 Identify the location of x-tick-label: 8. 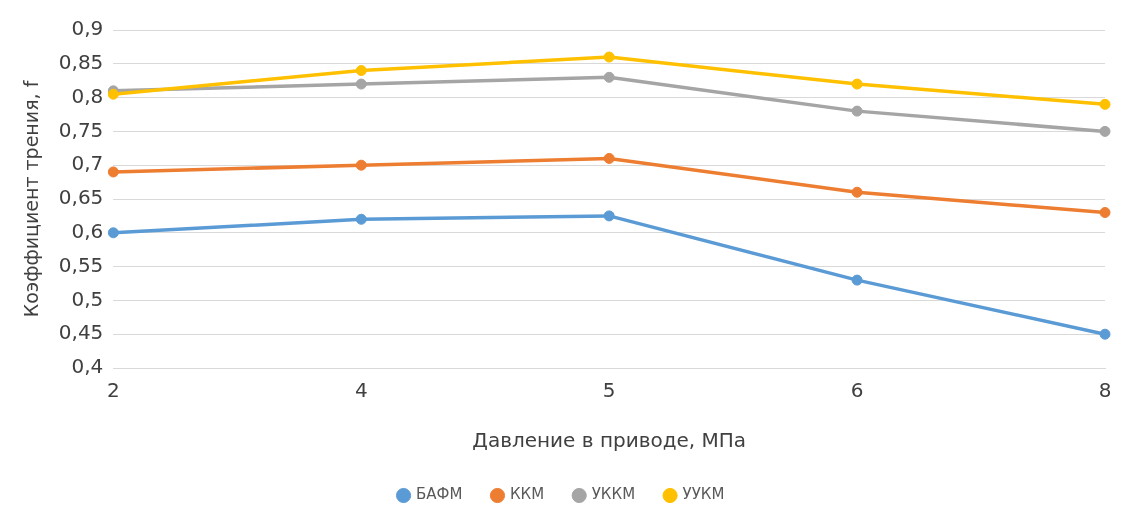
(1105, 390).